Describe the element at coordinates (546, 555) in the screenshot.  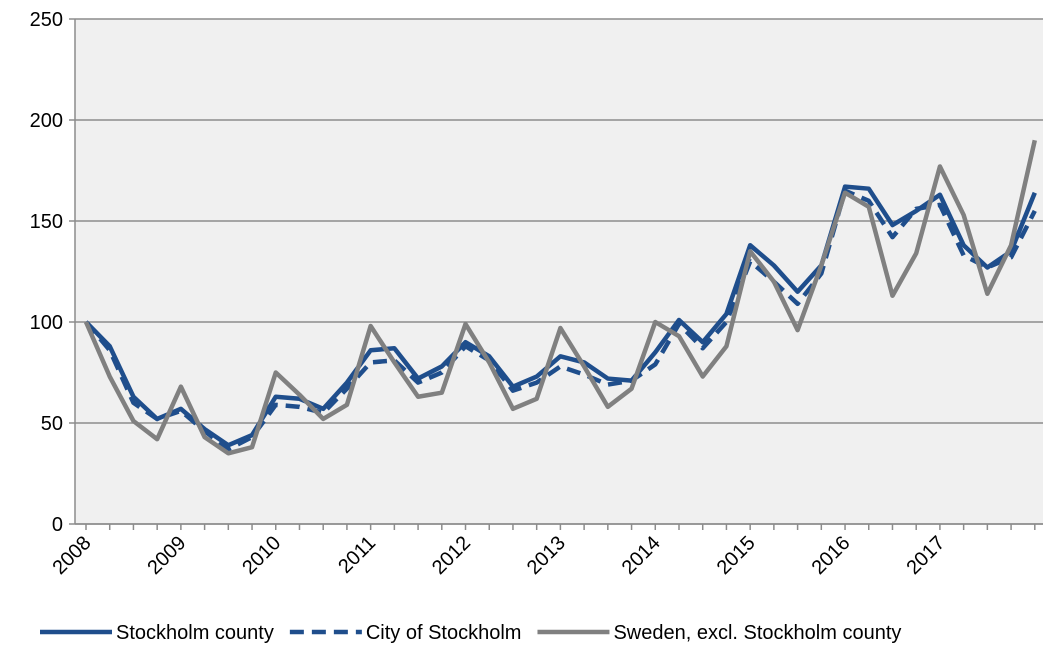
I see `x-tick-label: 2013` at that location.